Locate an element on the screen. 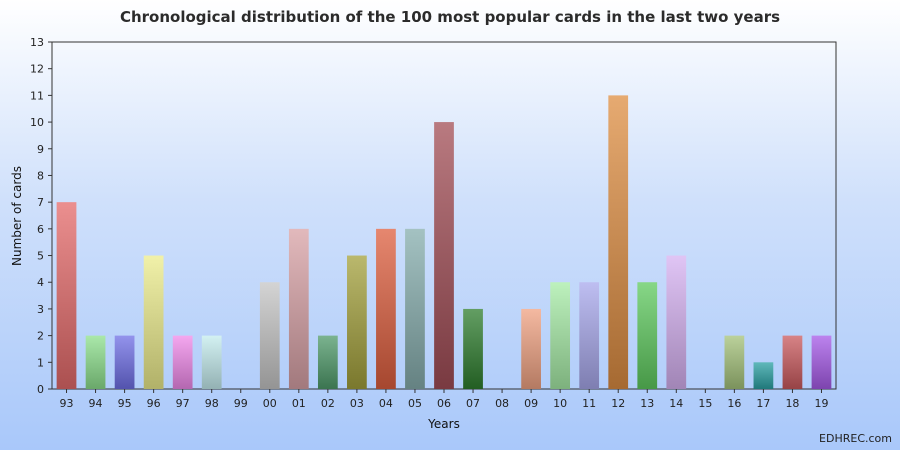  y-axis-label: Number of cards is located at coordinates (17, 216).